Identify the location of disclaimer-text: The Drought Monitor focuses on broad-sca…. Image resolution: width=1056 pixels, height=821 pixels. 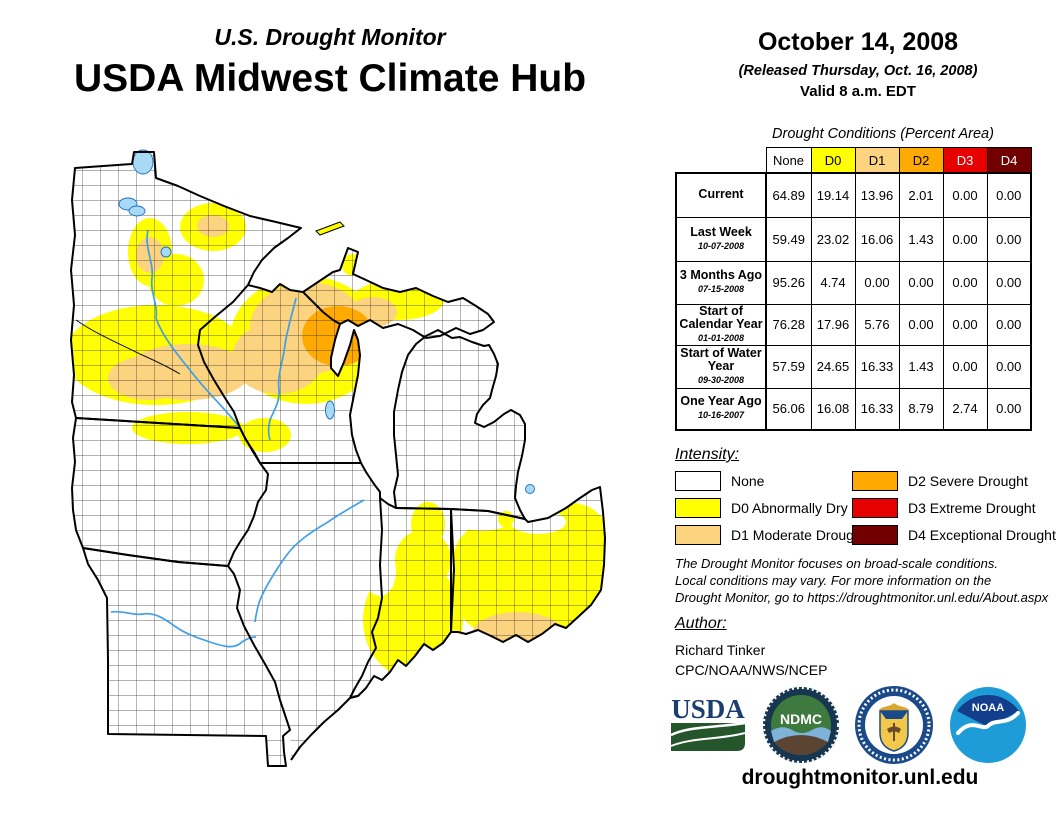
(862, 580).